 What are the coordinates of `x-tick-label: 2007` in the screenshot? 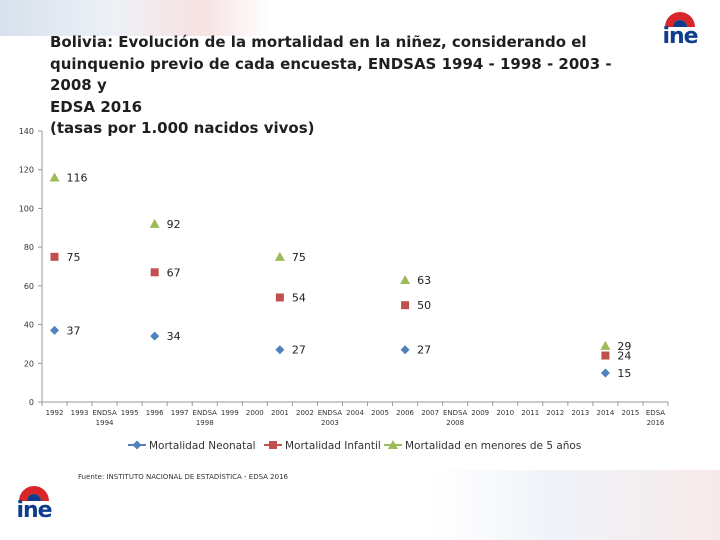 It's located at (430, 413).